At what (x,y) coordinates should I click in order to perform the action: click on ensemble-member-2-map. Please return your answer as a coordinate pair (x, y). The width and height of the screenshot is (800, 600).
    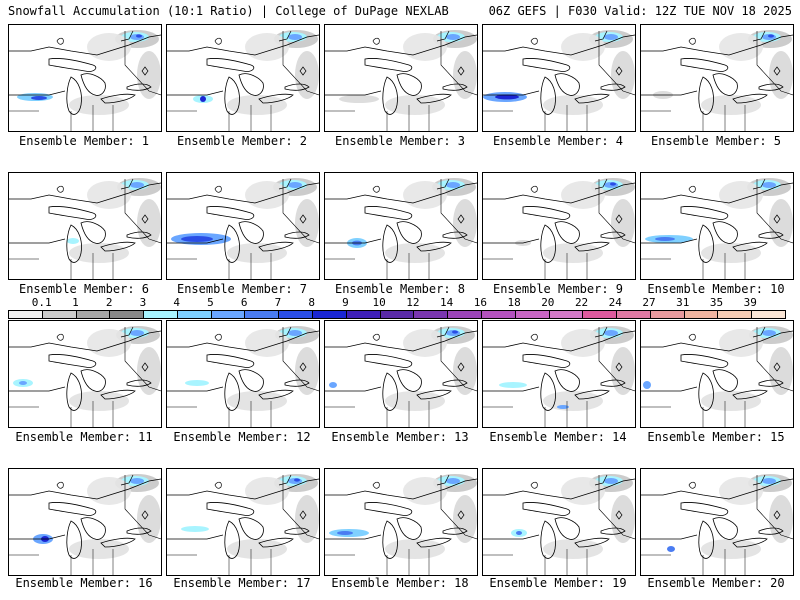
    Looking at the image, I should click on (243, 78).